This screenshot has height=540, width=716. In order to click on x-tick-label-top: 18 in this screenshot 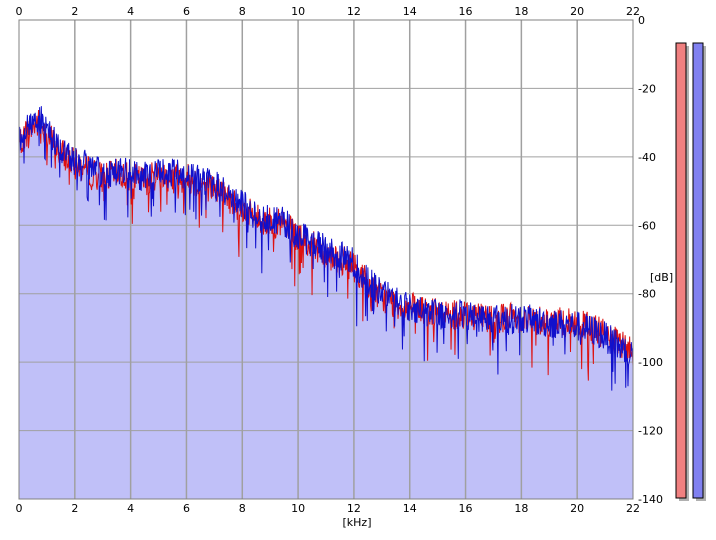, I will do `click(521, 11)`.